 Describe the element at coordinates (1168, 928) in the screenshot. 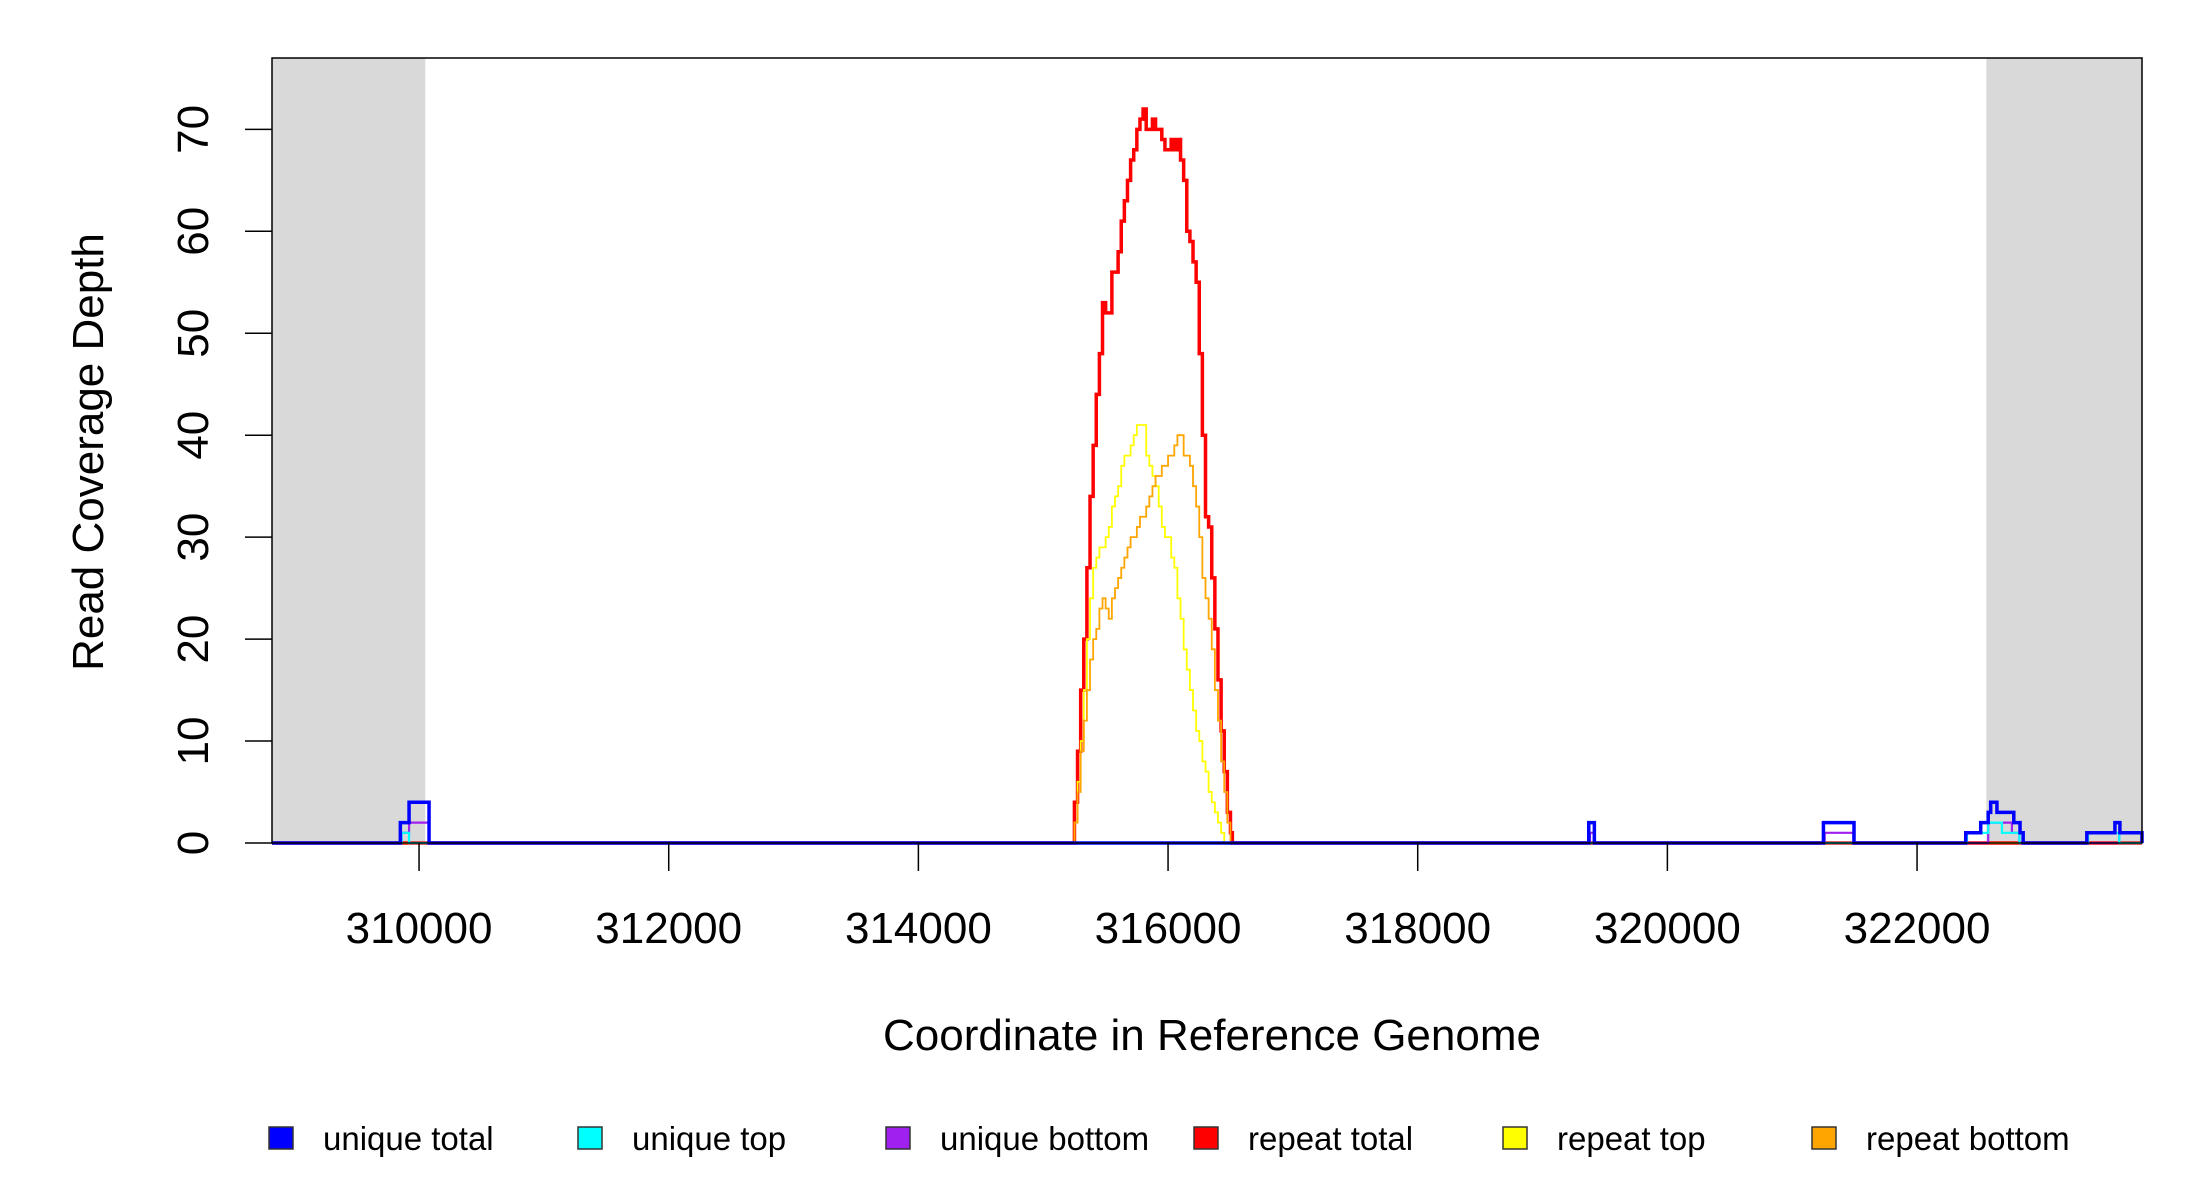

I see `x-tick-label: 316000` at that location.